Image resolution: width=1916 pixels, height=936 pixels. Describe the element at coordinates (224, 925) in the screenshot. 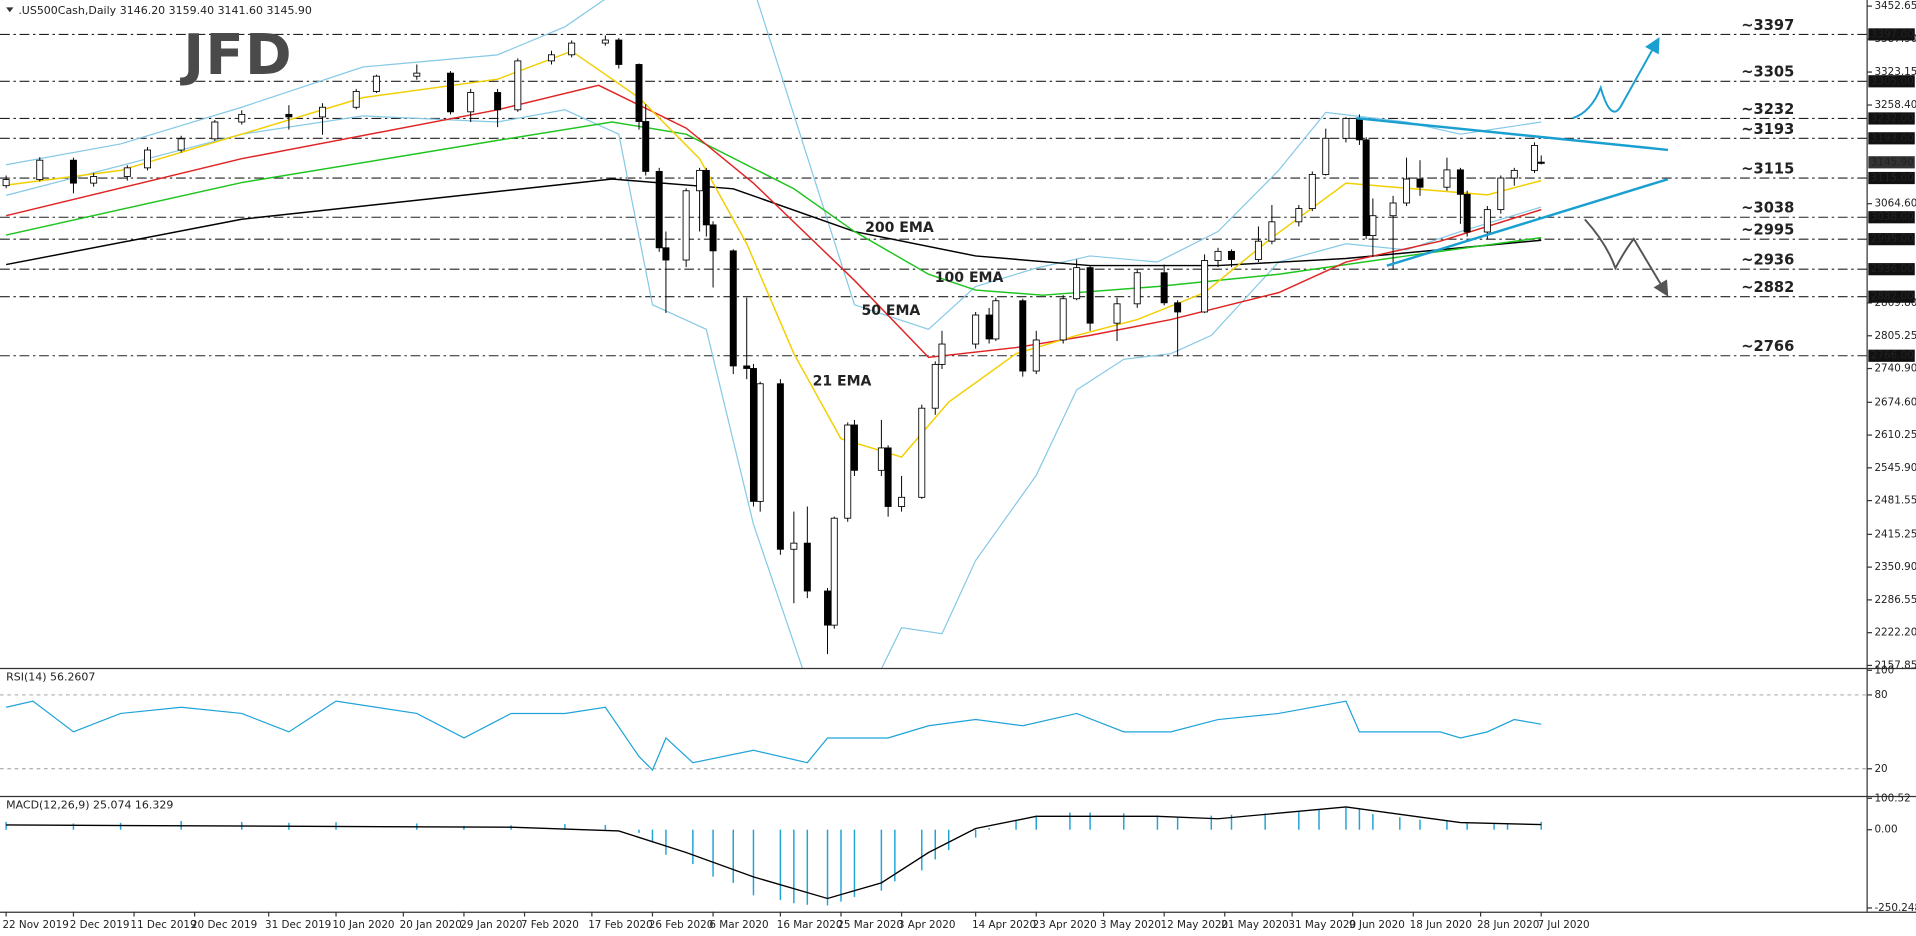

I see `x-tick-label: 20 Dec 2019` at that location.